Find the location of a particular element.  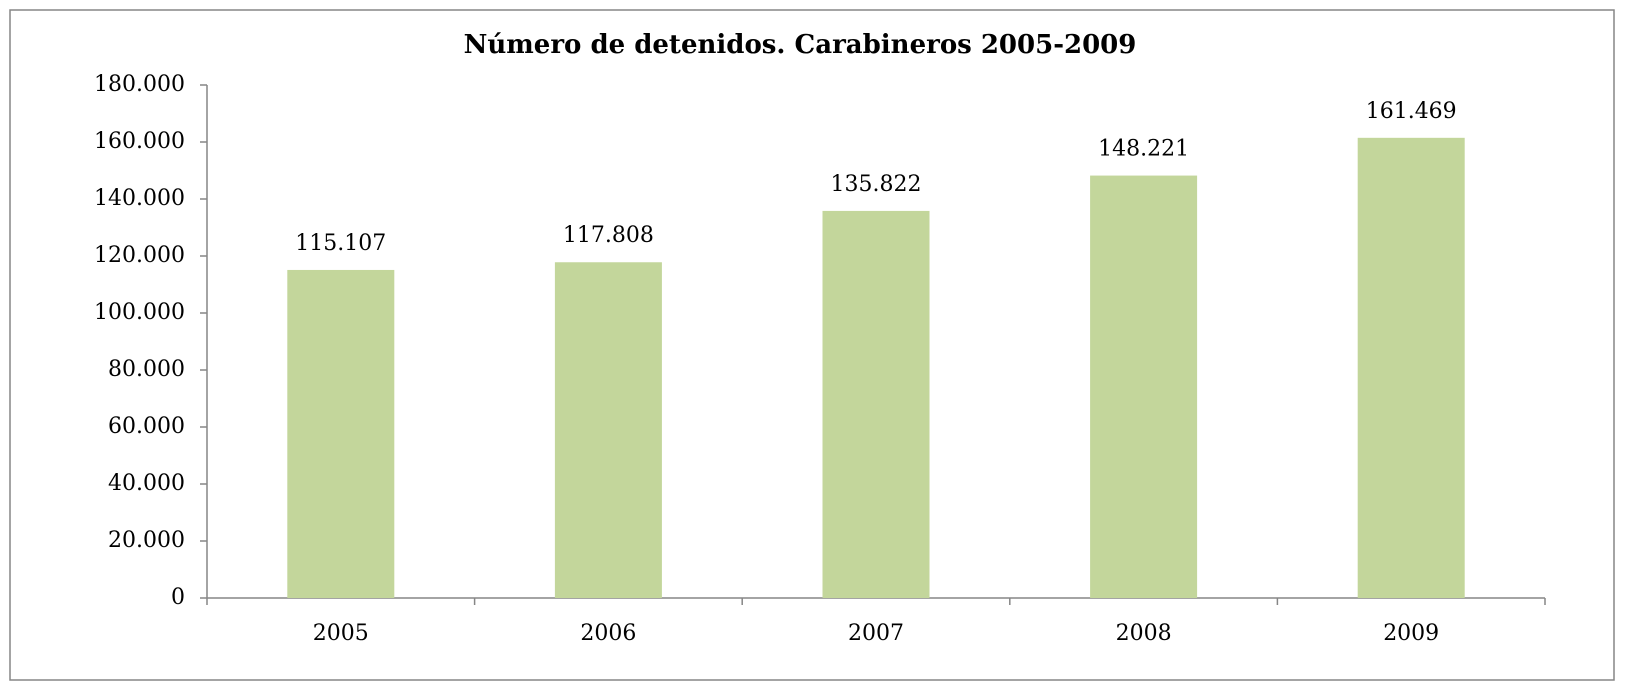

data-label: 148.221 is located at coordinates (1143, 149).